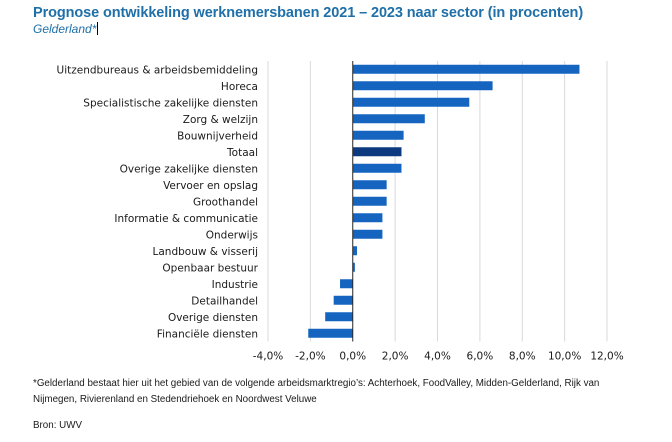 The width and height of the screenshot is (672, 442). What do you see at coordinates (232, 235) in the screenshot?
I see `category-label: Onderwijs` at bounding box center [232, 235].